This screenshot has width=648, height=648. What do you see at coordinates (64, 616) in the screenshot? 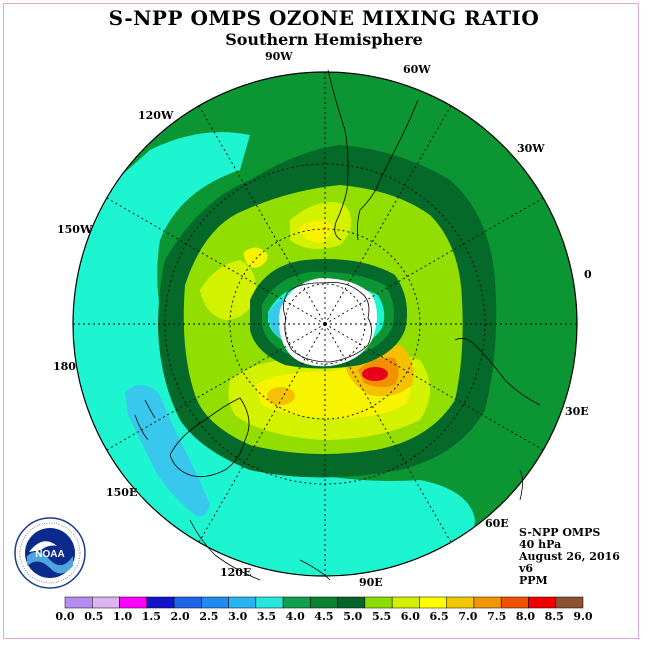
I see `colorbar-tick-label: 0.0` at bounding box center [64, 616].